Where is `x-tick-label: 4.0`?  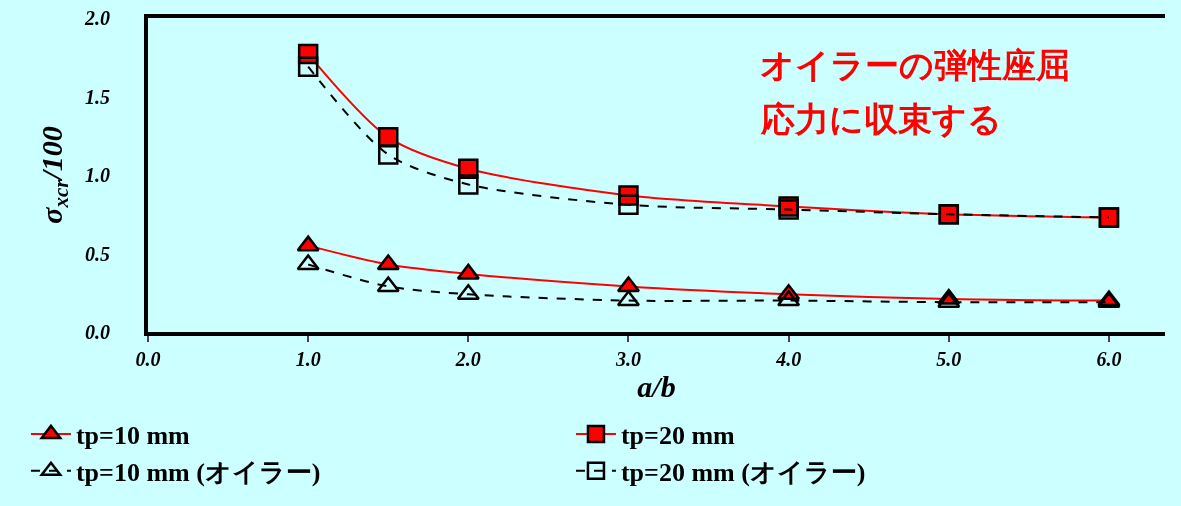 x-tick-label: 4.0 is located at coordinates (788, 359).